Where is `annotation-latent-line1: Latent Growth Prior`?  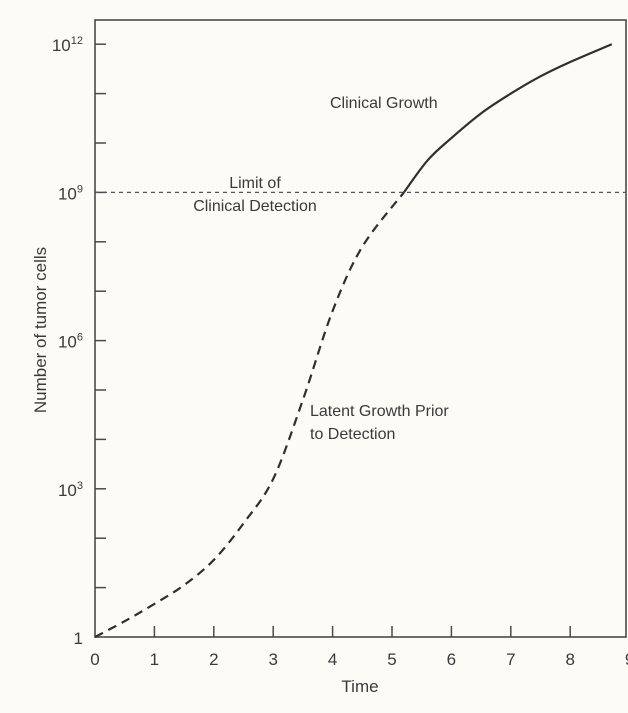
annotation-latent-line1: Latent Growth Prior is located at coordinates (379, 411).